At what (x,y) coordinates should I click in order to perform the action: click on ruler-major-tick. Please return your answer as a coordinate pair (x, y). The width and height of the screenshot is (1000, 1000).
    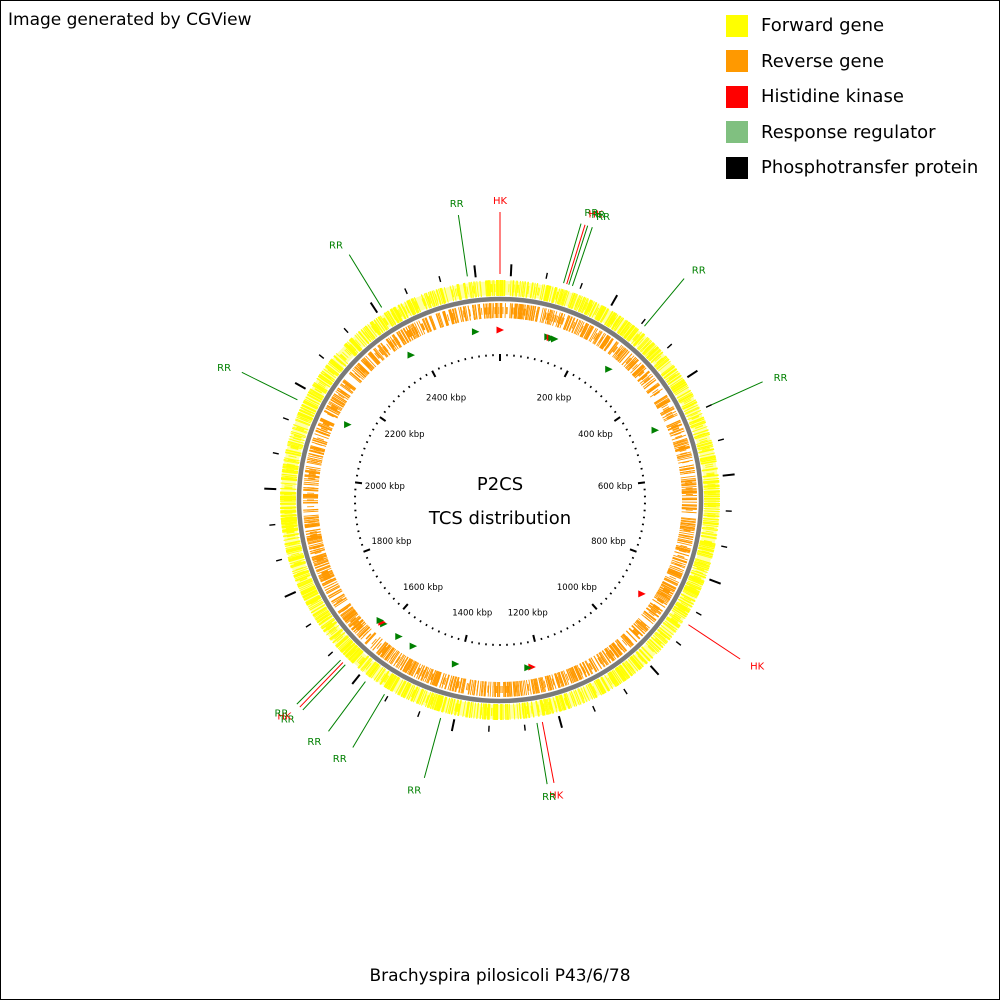
    Looking at the image, I should click on (617, 419).